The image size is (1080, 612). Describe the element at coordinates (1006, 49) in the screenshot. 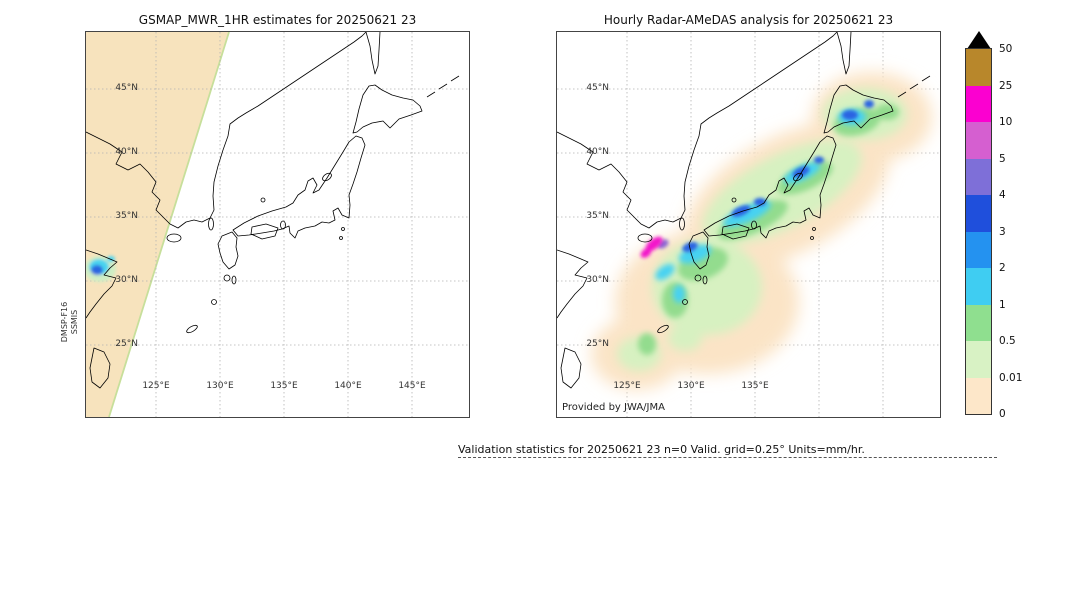

I see `colorbar-label: 50` at that location.